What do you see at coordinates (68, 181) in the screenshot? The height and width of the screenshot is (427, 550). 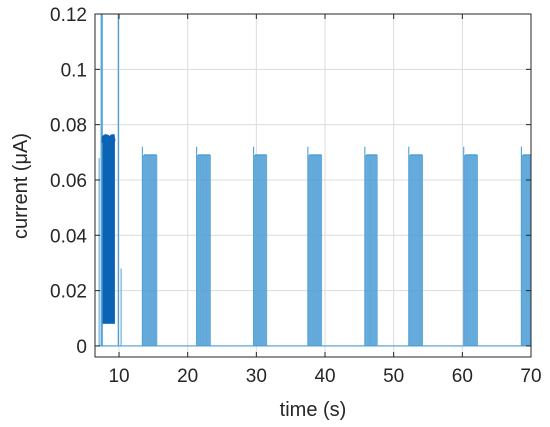 I see `y-tick-label: 0.06` at bounding box center [68, 181].